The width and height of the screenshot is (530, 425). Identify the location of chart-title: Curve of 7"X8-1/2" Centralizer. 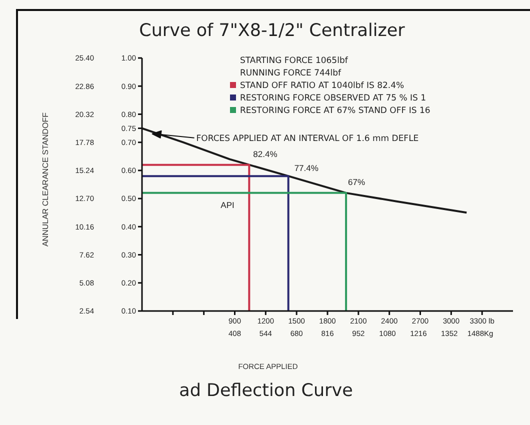
(272, 31).